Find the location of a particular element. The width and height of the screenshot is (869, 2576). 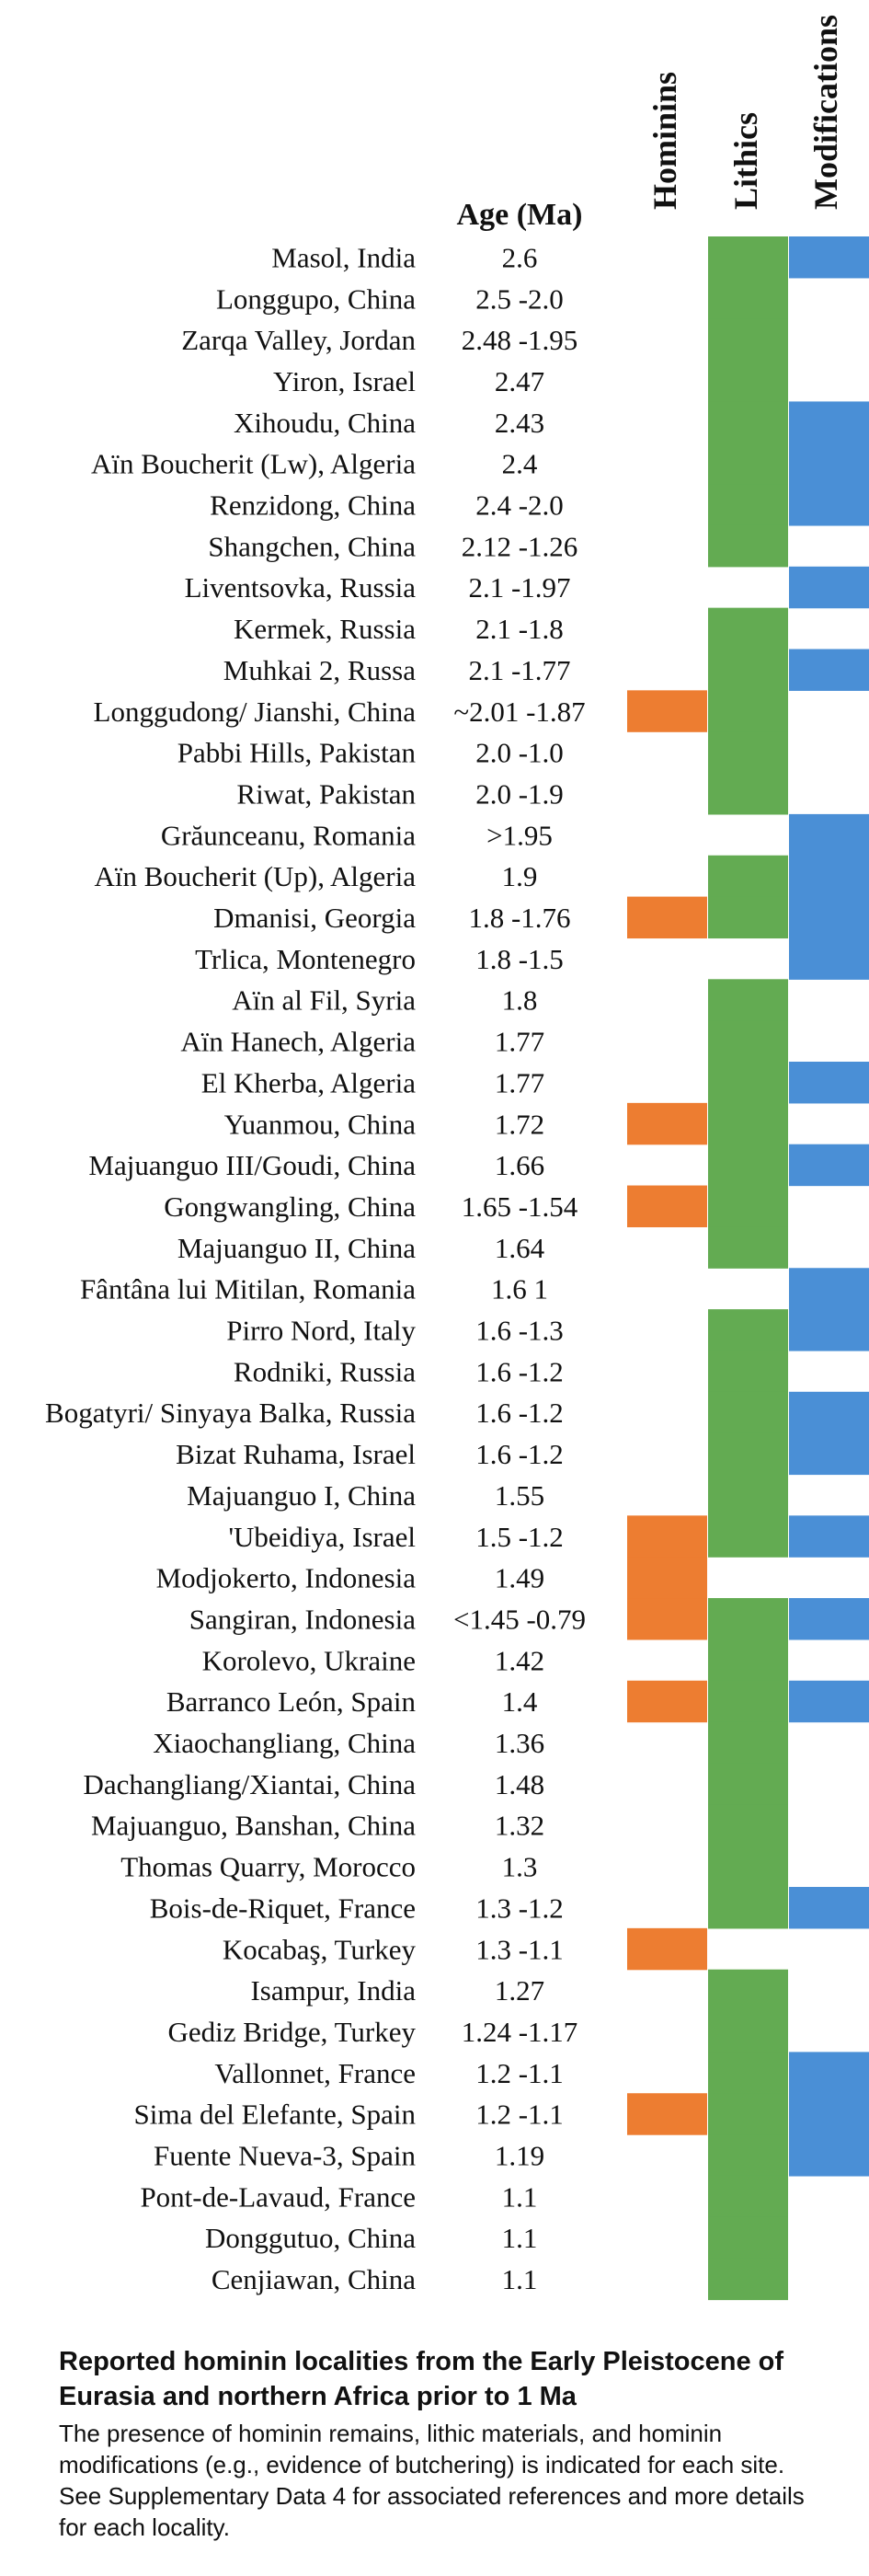

age-label: 1.66 is located at coordinates (519, 1165).